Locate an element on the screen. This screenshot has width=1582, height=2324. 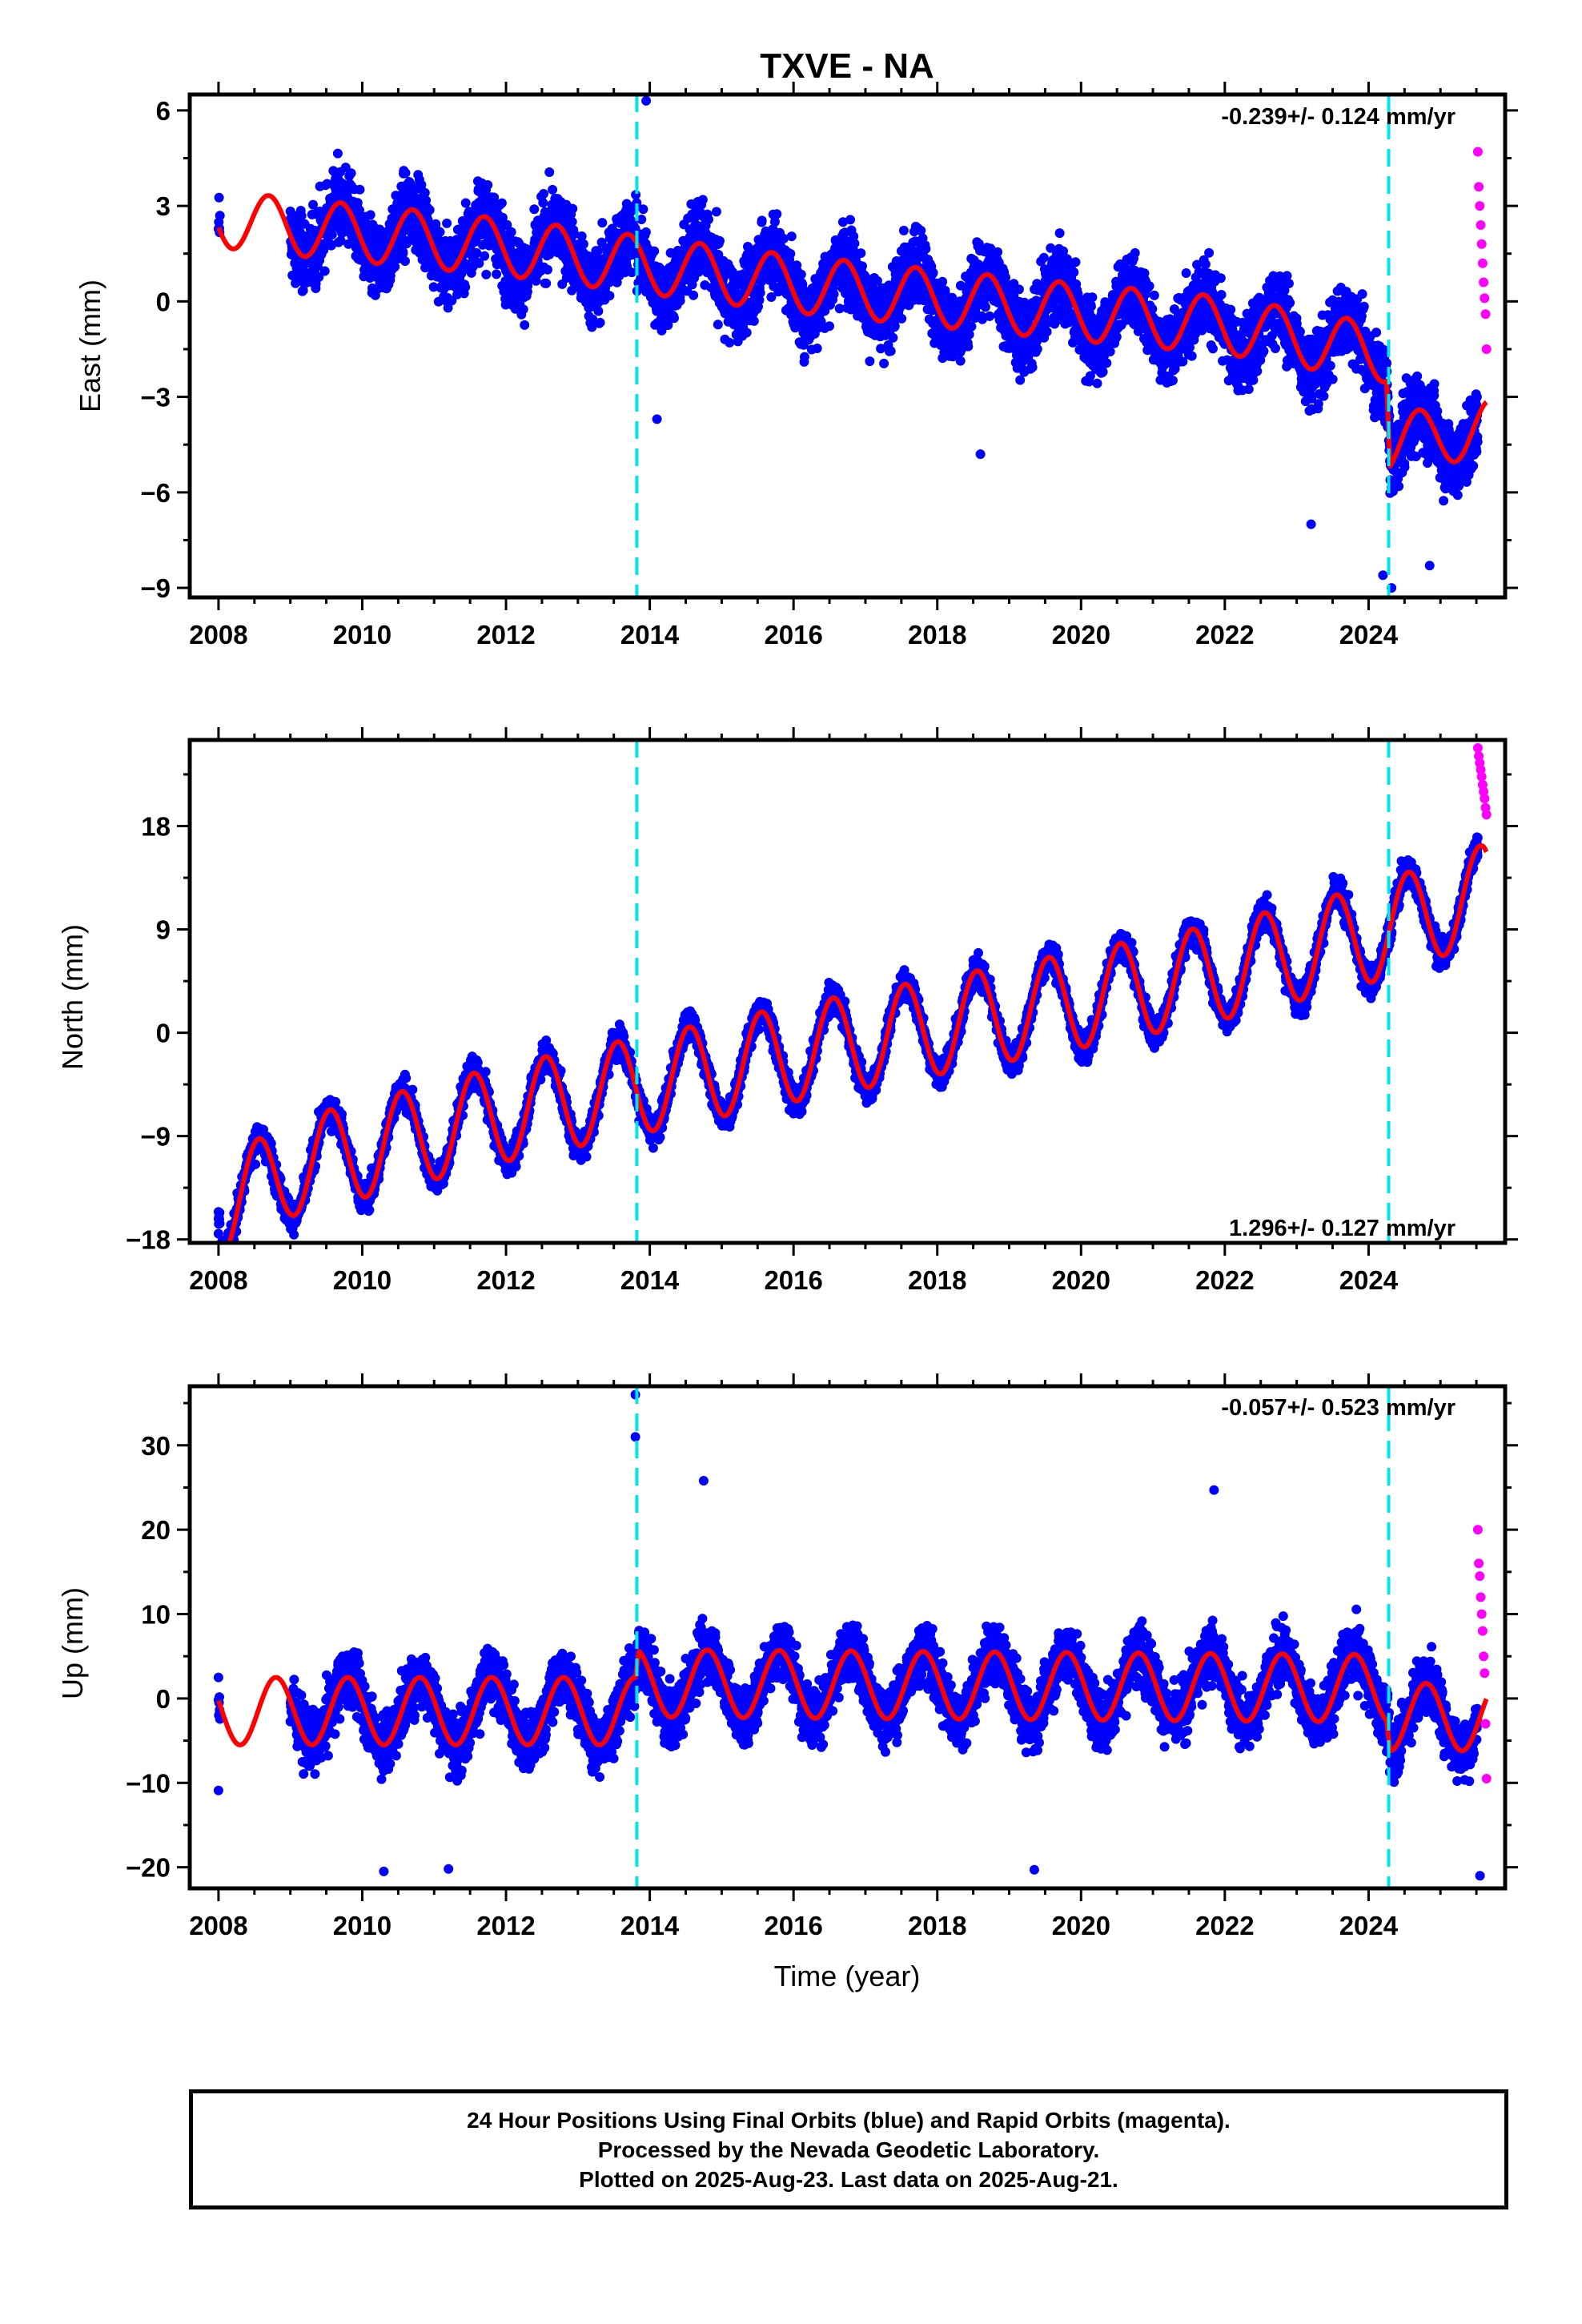
up-rapid-orbit-points is located at coordinates (1482, 1654).